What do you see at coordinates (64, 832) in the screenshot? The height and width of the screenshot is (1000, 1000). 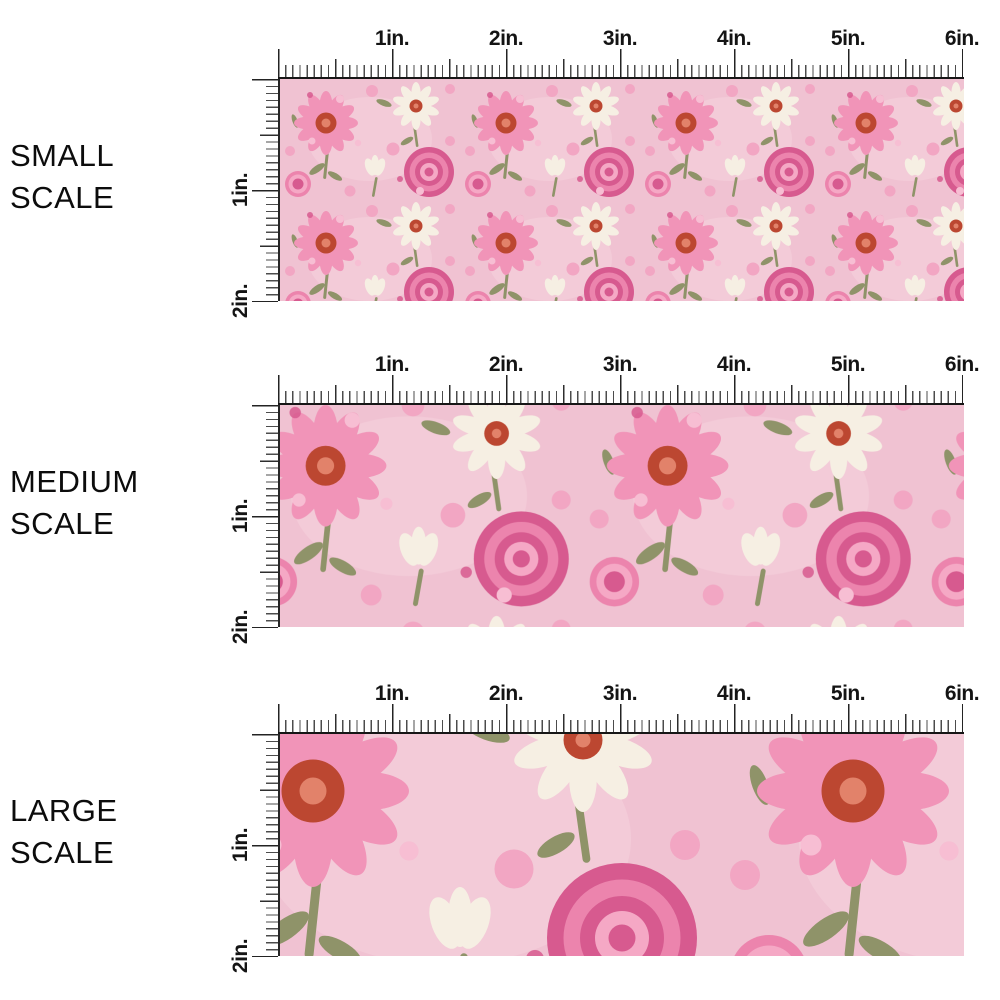 I see `large-scale-label: LARGE SCALE` at bounding box center [64, 832].